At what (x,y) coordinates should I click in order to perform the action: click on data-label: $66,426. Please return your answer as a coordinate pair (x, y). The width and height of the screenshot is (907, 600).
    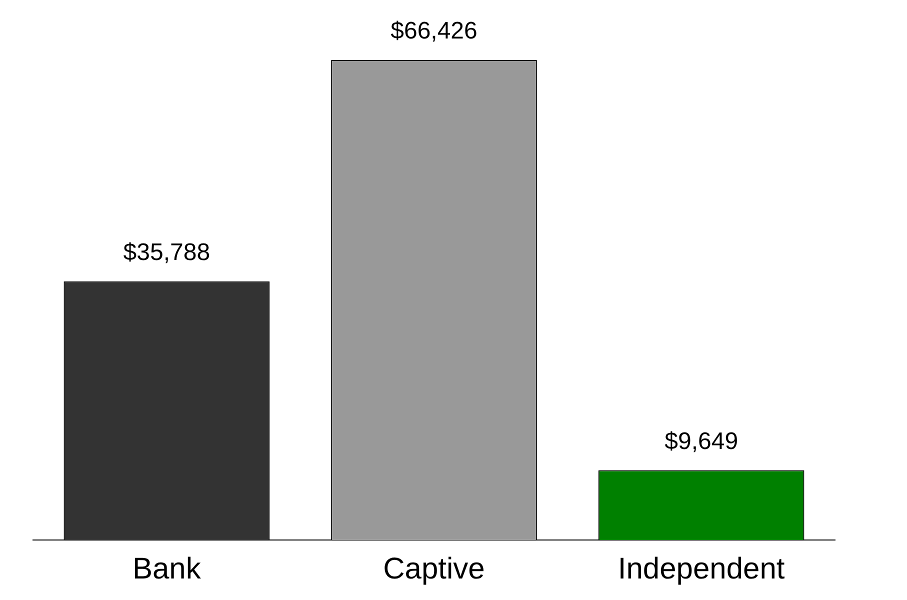
    Looking at the image, I should click on (434, 31).